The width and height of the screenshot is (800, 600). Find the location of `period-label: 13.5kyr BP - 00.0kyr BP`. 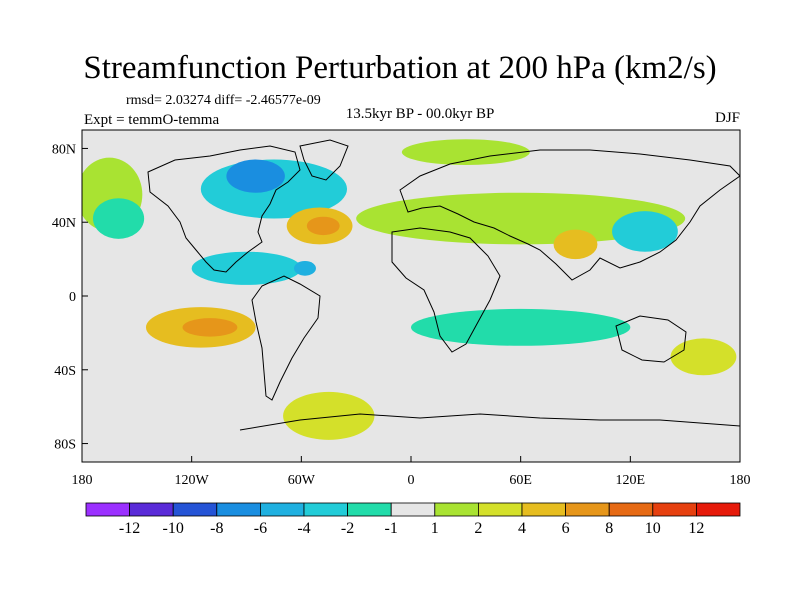

period-label: 13.5kyr BP - 00.0kyr BP is located at coordinates (420, 114).